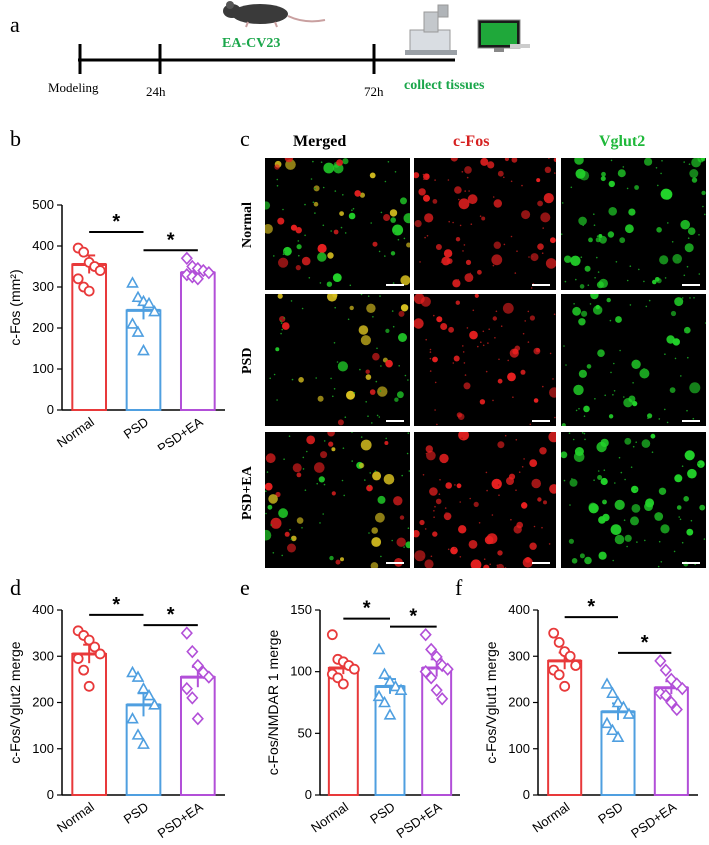 The image size is (709, 845). I want to click on timeline-axis, so click(304, 37).